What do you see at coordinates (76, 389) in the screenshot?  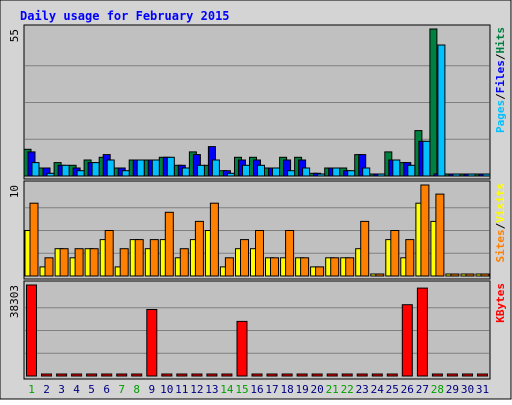 I see `day-label-4: 4` at bounding box center [76, 389].